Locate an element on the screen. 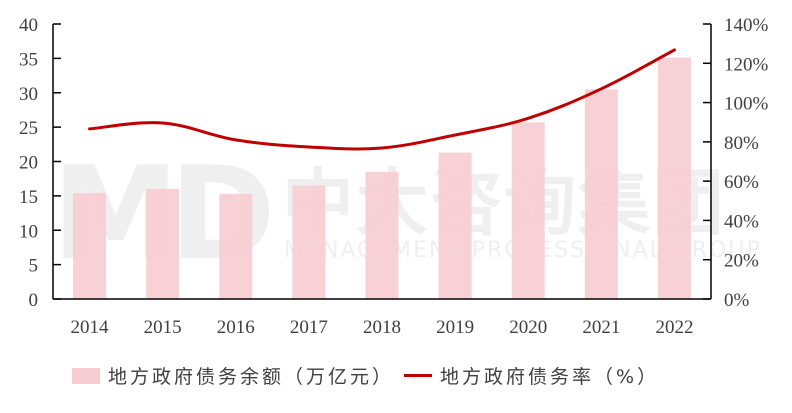 The width and height of the screenshot is (792, 413). x-tick-label: 2015 is located at coordinates (163, 327).